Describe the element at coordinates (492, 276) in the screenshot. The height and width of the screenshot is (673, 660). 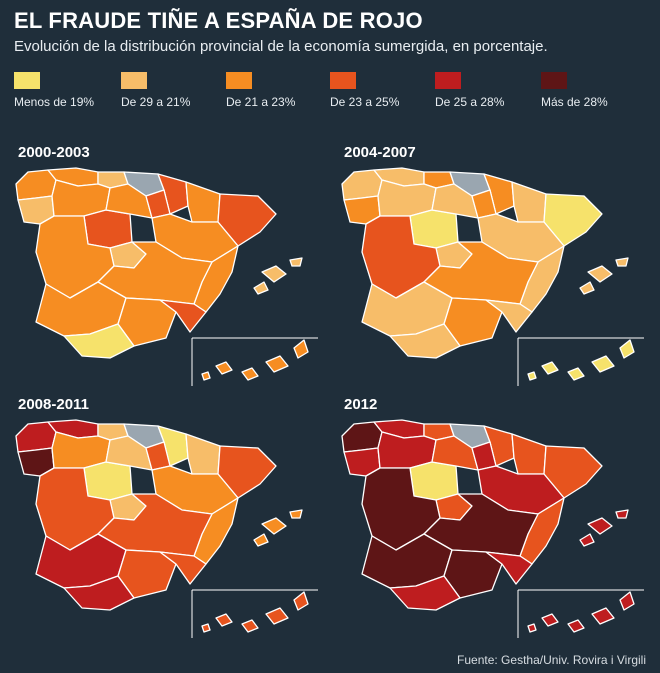
I see `map-2004-2007` at that location.